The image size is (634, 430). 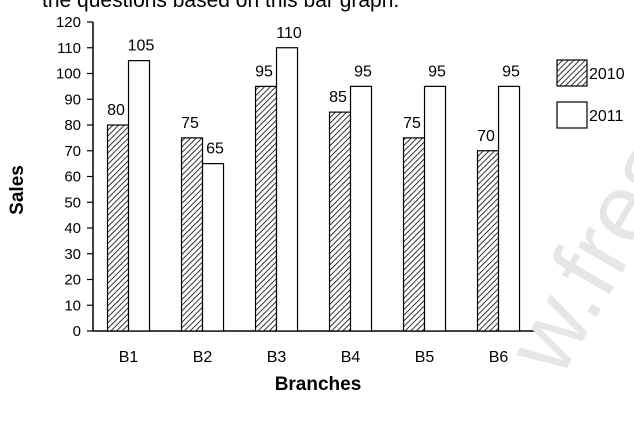 What do you see at coordinates (340, 221) in the screenshot?
I see `bar-2010-B4` at bounding box center [340, 221].